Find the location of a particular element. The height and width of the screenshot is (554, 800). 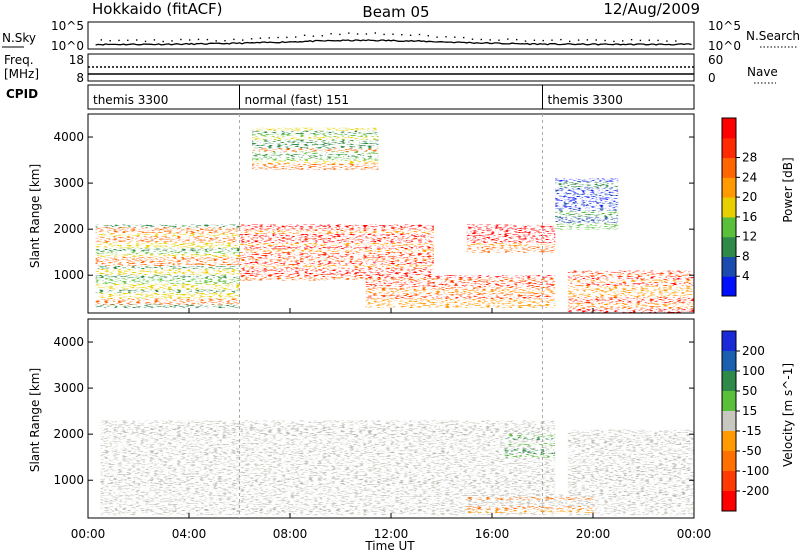

nave-tick-top: 60 is located at coordinates (715, 60).